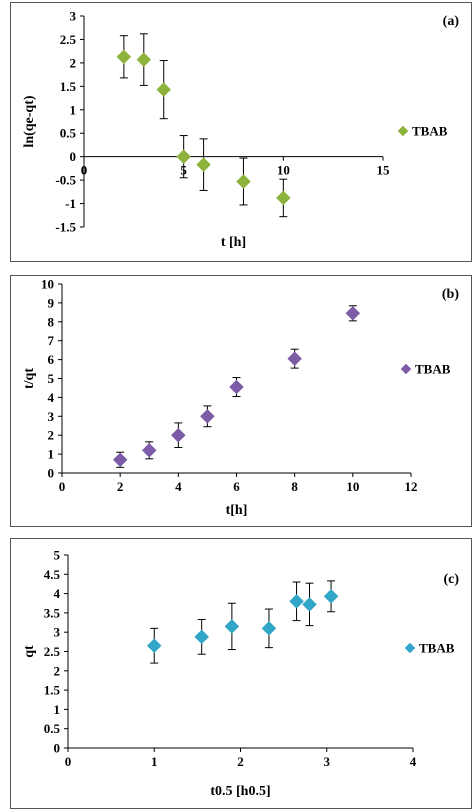  Describe the element at coordinates (52, 612) in the screenshot. I see `y-tick-label: 3.5` at that location.